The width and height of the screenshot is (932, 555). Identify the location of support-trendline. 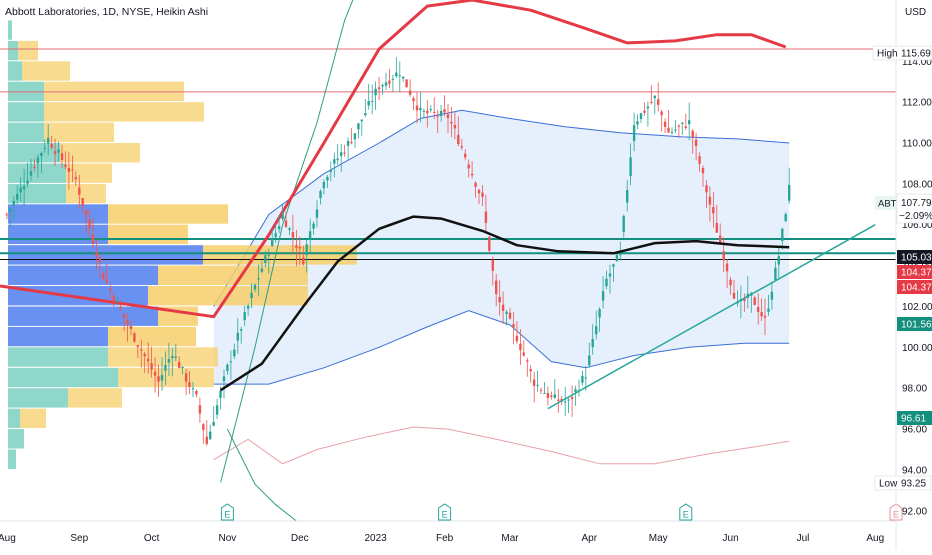
(711, 317).